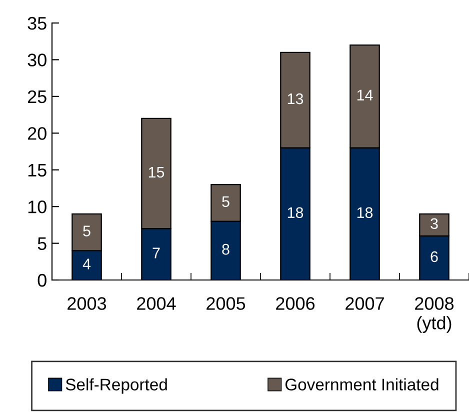 The height and width of the screenshot is (415, 469). Describe the element at coordinates (42, 243) in the screenshot. I see `y-tick-label: 5` at that location.